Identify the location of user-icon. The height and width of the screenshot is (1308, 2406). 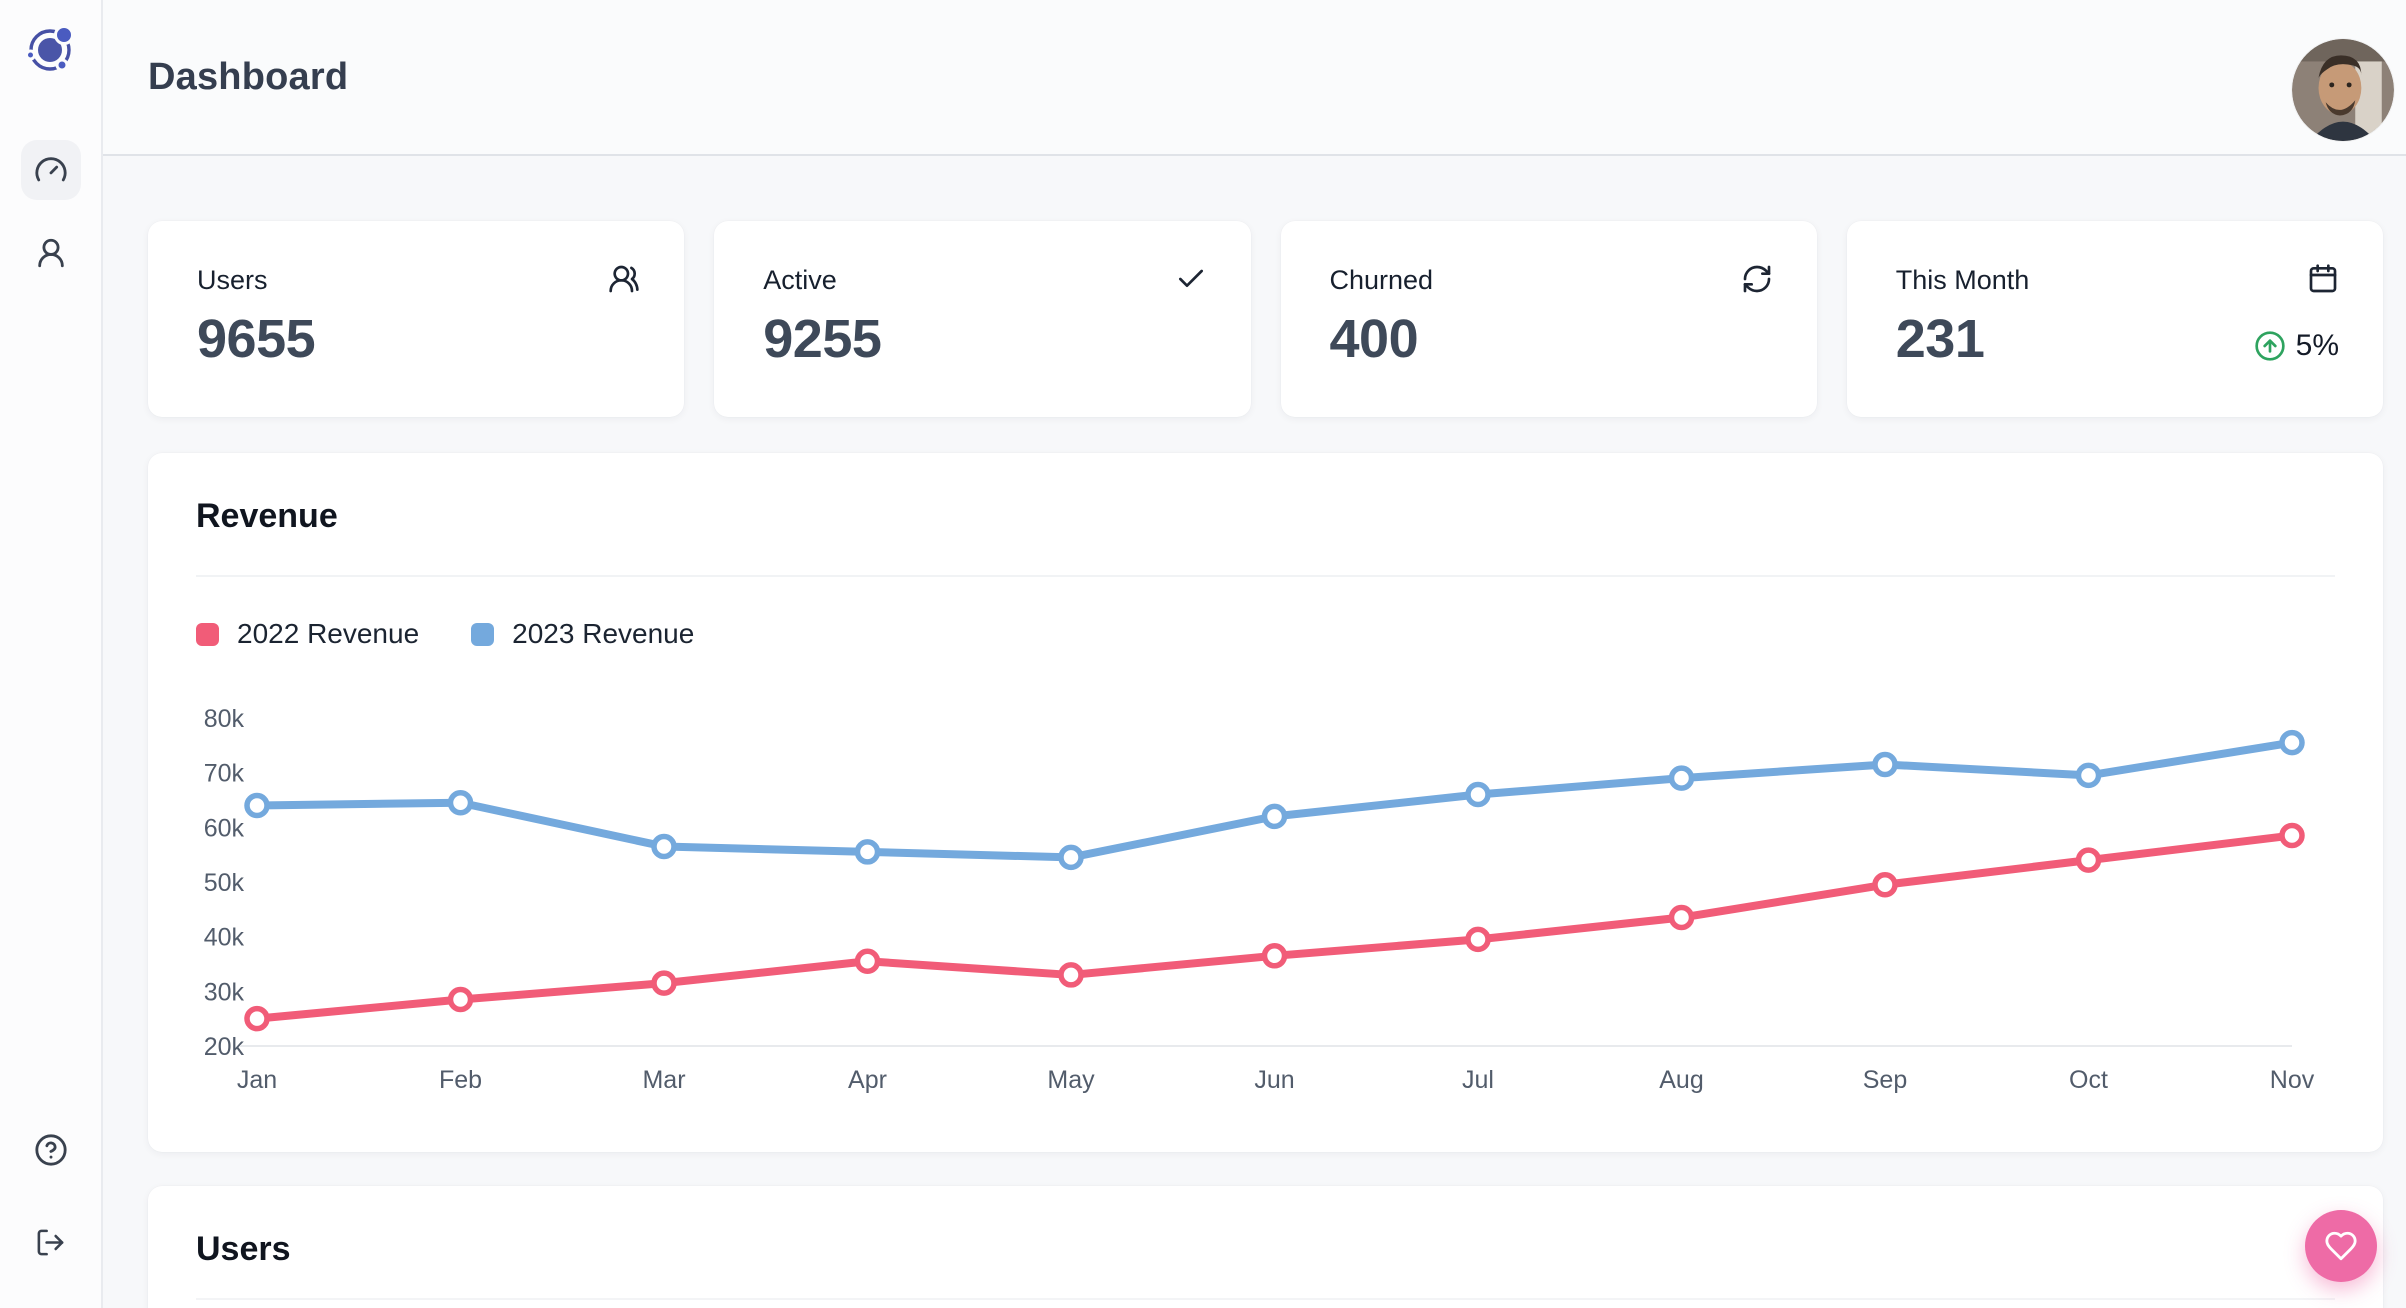
(50, 253).